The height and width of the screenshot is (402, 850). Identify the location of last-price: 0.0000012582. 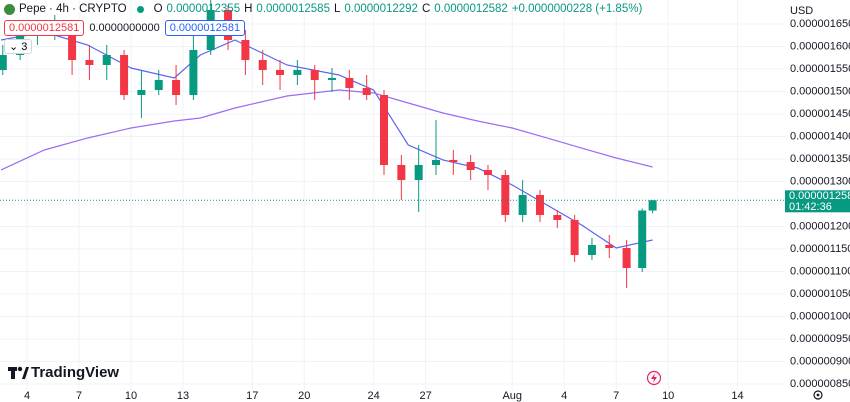
(819, 196).